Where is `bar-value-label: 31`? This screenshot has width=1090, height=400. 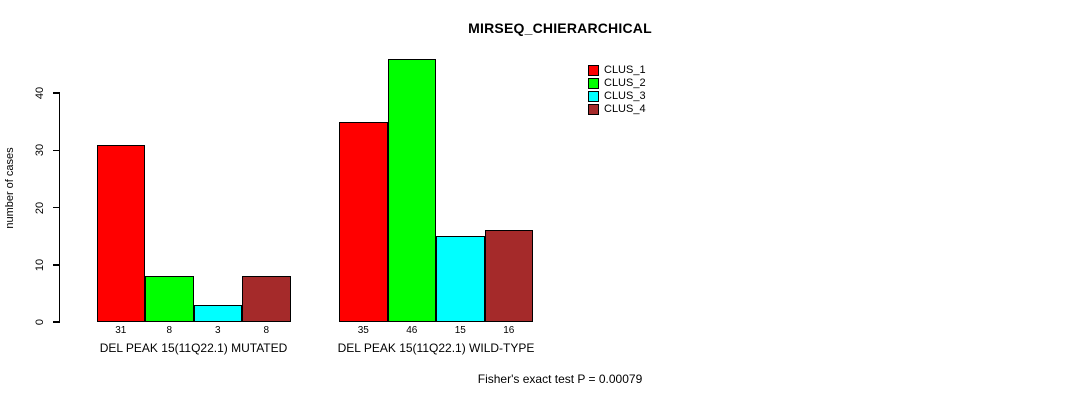
bar-value-label: 31 is located at coordinates (121, 330).